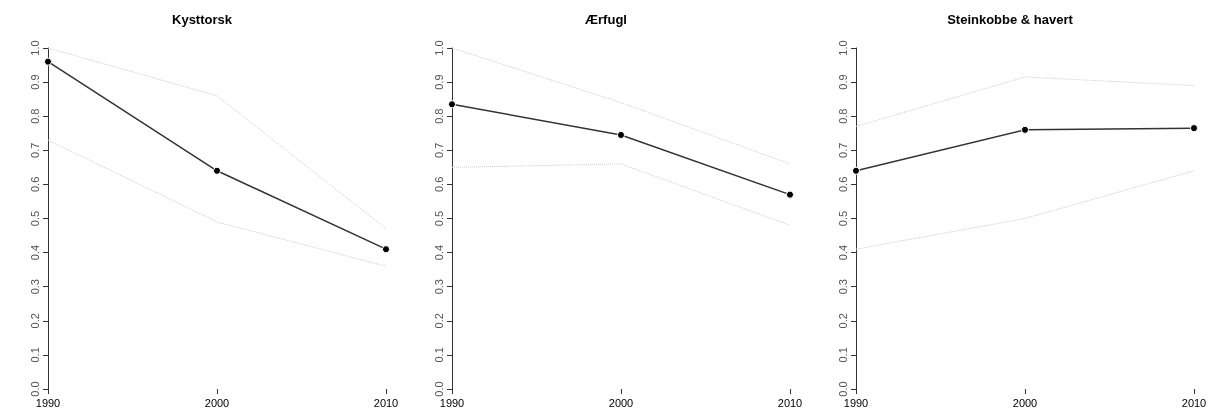 This screenshot has width=1212, height=419. What do you see at coordinates (202, 19) in the screenshot?
I see `chart-title: Kysttorsk` at bounding box center [202, 19].